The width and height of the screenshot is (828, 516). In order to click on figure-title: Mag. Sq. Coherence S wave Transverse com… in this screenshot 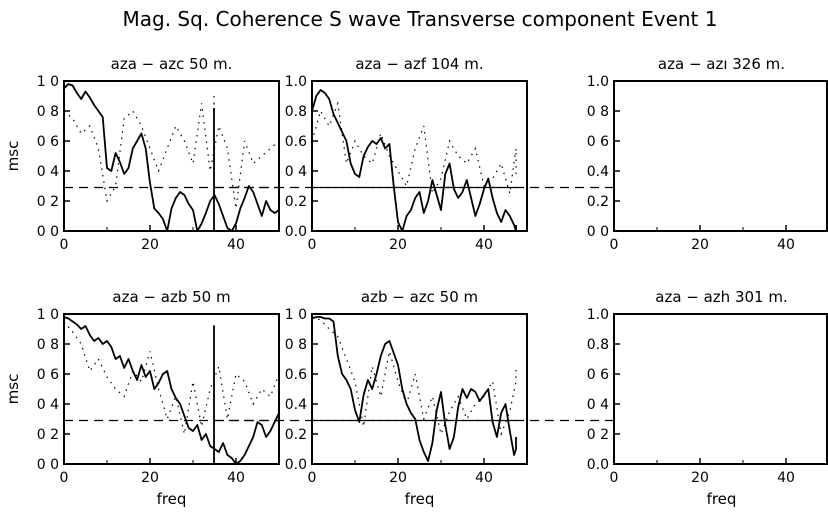, I will do `click(420, 19)`.